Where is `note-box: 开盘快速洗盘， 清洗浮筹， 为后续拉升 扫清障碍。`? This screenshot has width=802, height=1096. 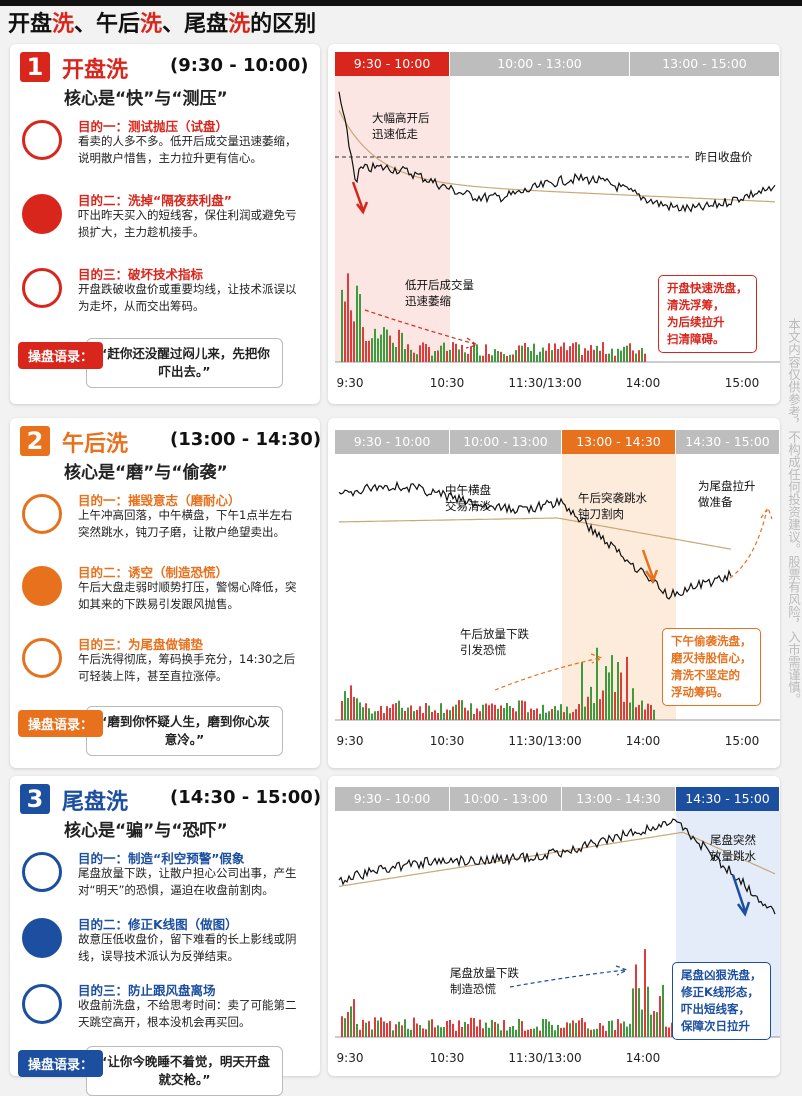
note-box: 开盘快速洗盘， 清洗浮筹， 为后续拉升 扫清障碍。 is located at coordinates (707, 314).